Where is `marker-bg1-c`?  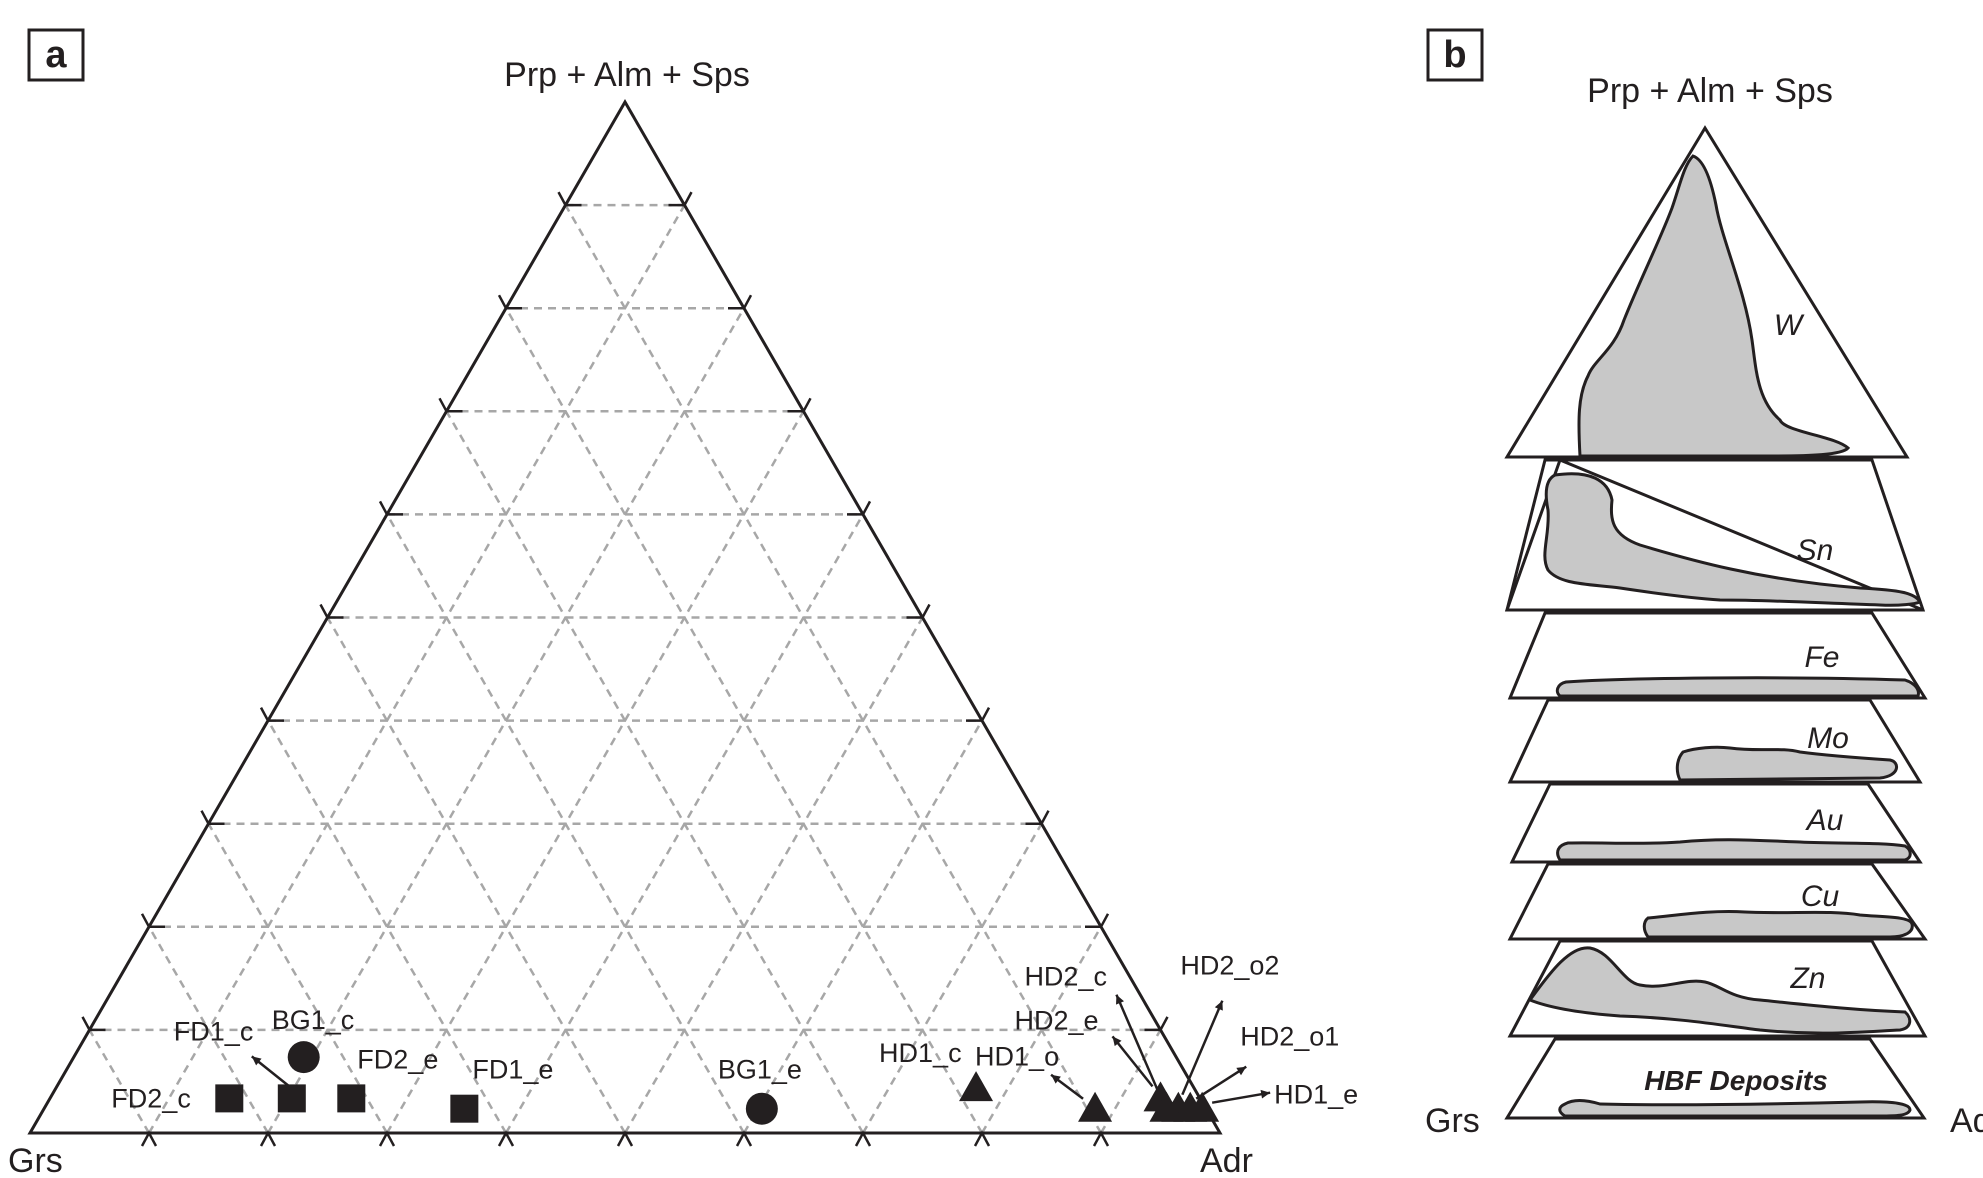 marker-bg1-c is located at coordinates (303, 1057).